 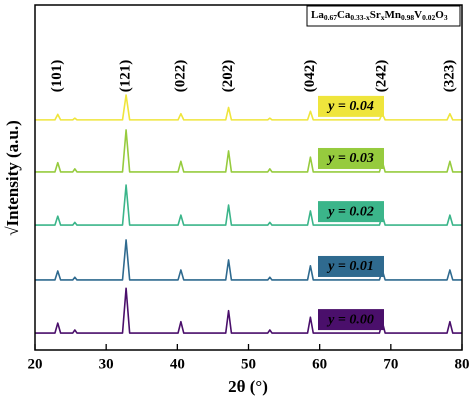 What do you see at coordinates (449, 76) in the screenshot?
I see `peak-label: (323)` at bounding box center [449, 76].